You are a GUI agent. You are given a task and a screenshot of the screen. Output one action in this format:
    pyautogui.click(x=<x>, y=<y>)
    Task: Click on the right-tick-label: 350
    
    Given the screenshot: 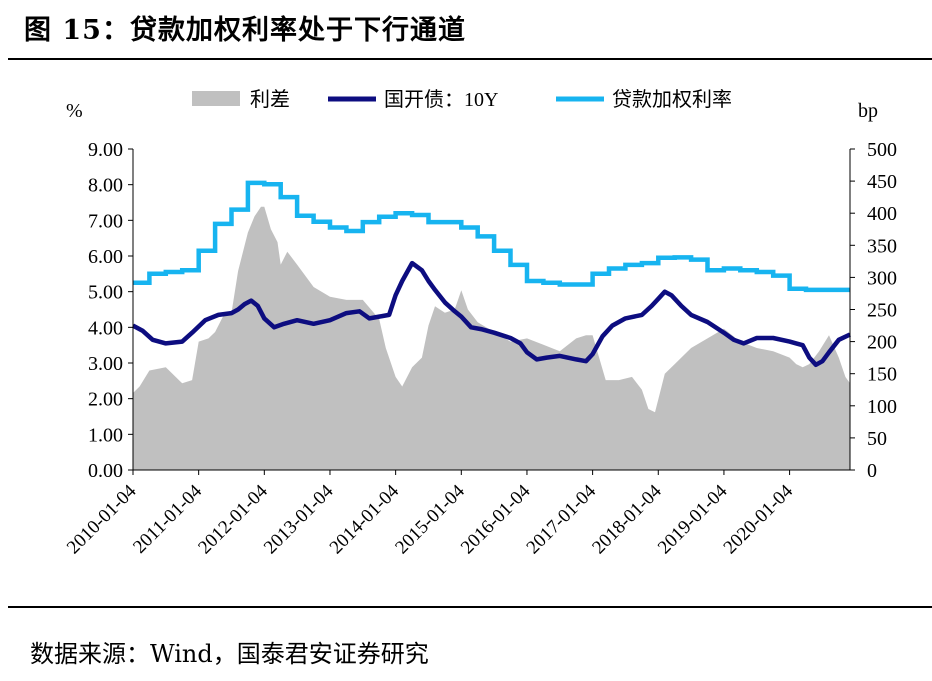 What is the action you would take?
    pyautogui.click(x=882, y=246)
    